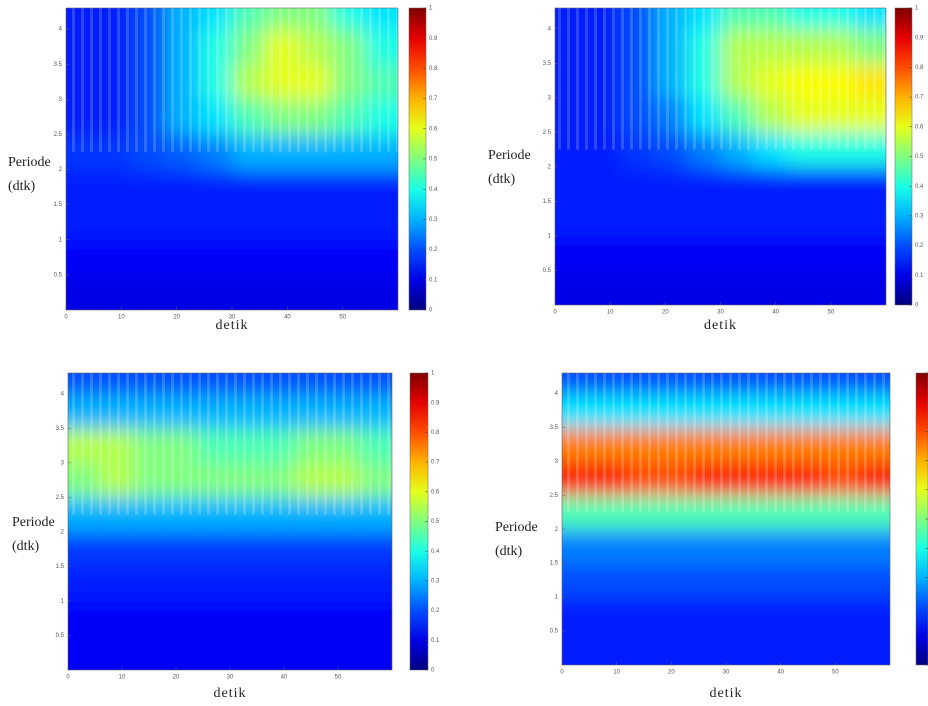  What do you see at coordinates (435, 433) in the screenshot?
I see `colorbar-tick-label: 0.8` at bounding box center [435, 433].